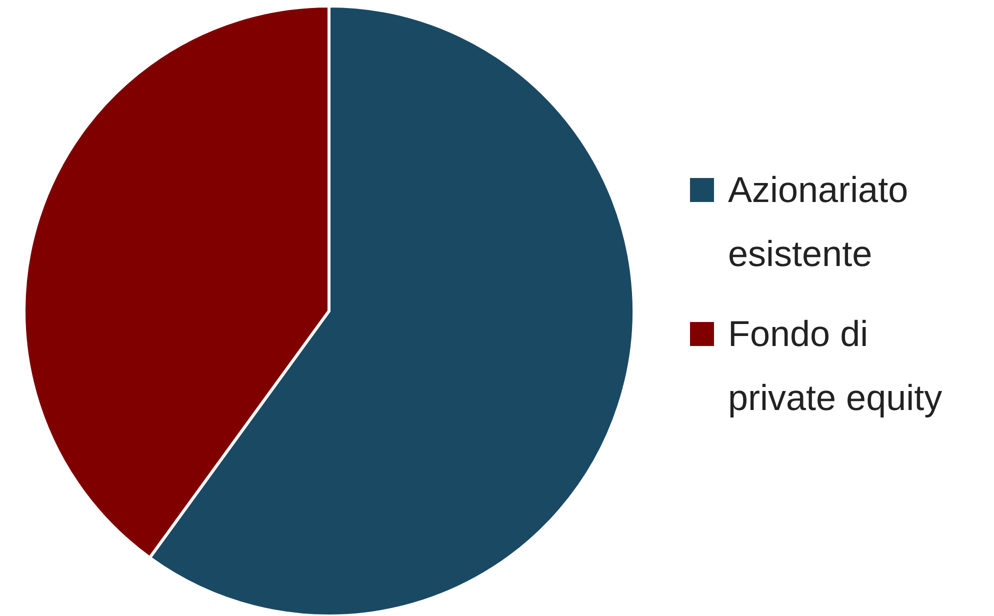 The height and width of the screenshot is (616, 994). What do you see at coordinates (818, 221) in the screenshot?
I see `legend-label: Azionariato esistente` at bounding box center [818, 221].